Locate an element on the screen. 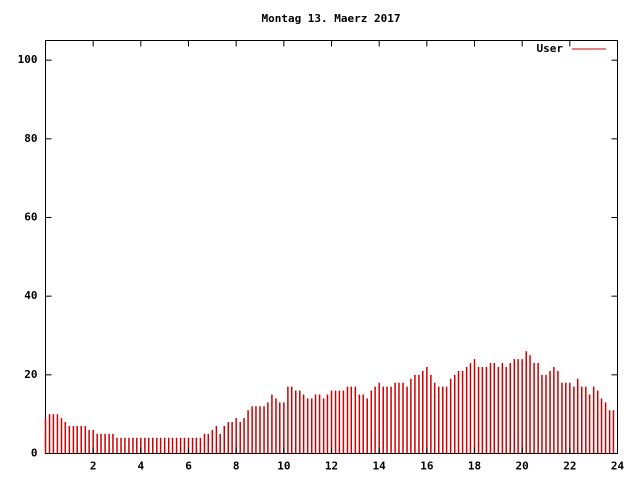 Image resolution: width=640 pixels, height=480 pixels. x-tick-label: 20 is located at coordinates (522, 466).